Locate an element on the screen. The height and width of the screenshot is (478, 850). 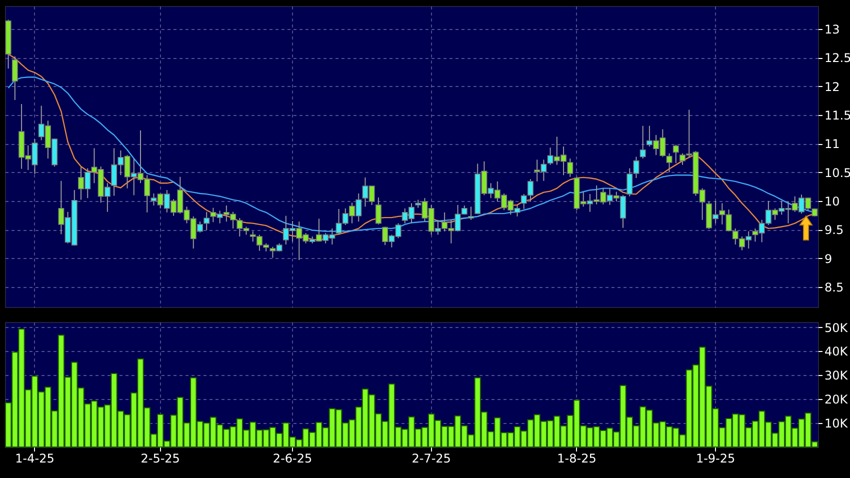
y-tick-label: 11.5 is located at coordinates (837, 115).